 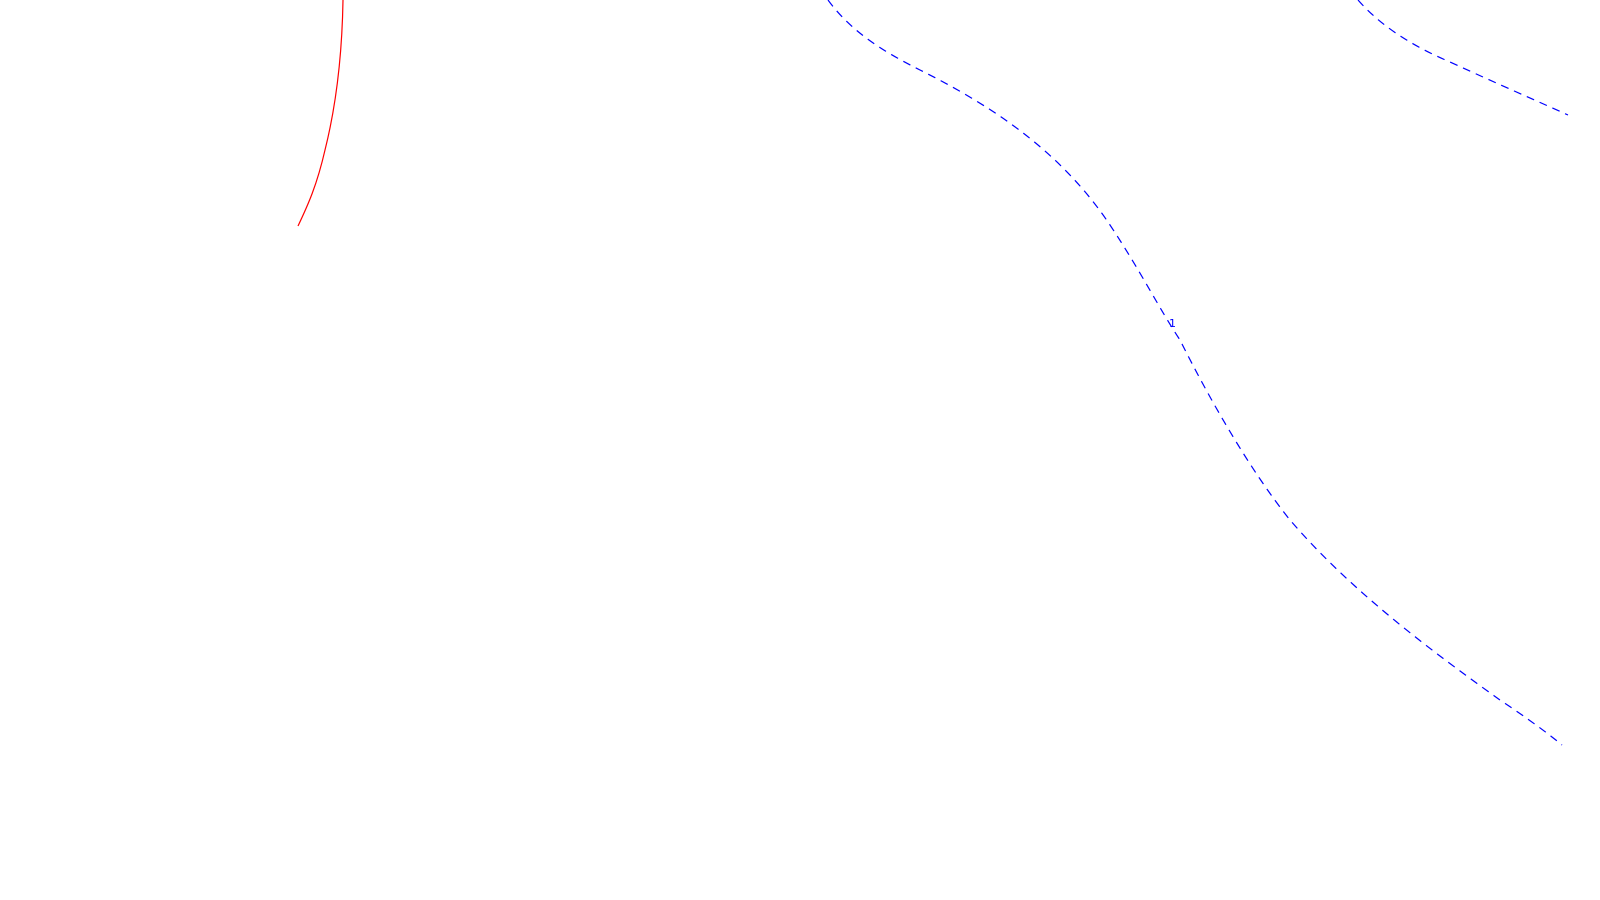 What do you see at coordinates (1172, 323) in the screenshot?
I see `contour-label: 1` at bounding box center [1172, 323].